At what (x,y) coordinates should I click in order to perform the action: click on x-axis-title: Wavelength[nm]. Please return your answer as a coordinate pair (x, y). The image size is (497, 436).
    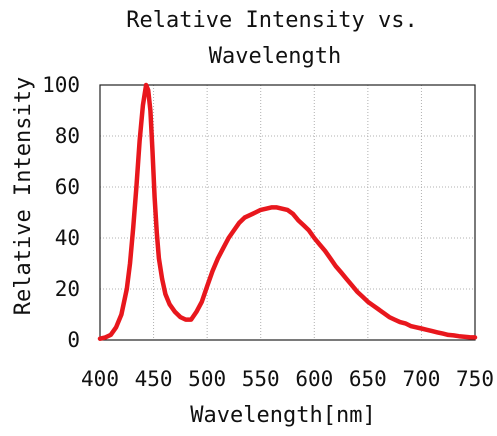
    Looking at the image, I should click on (282, 415).